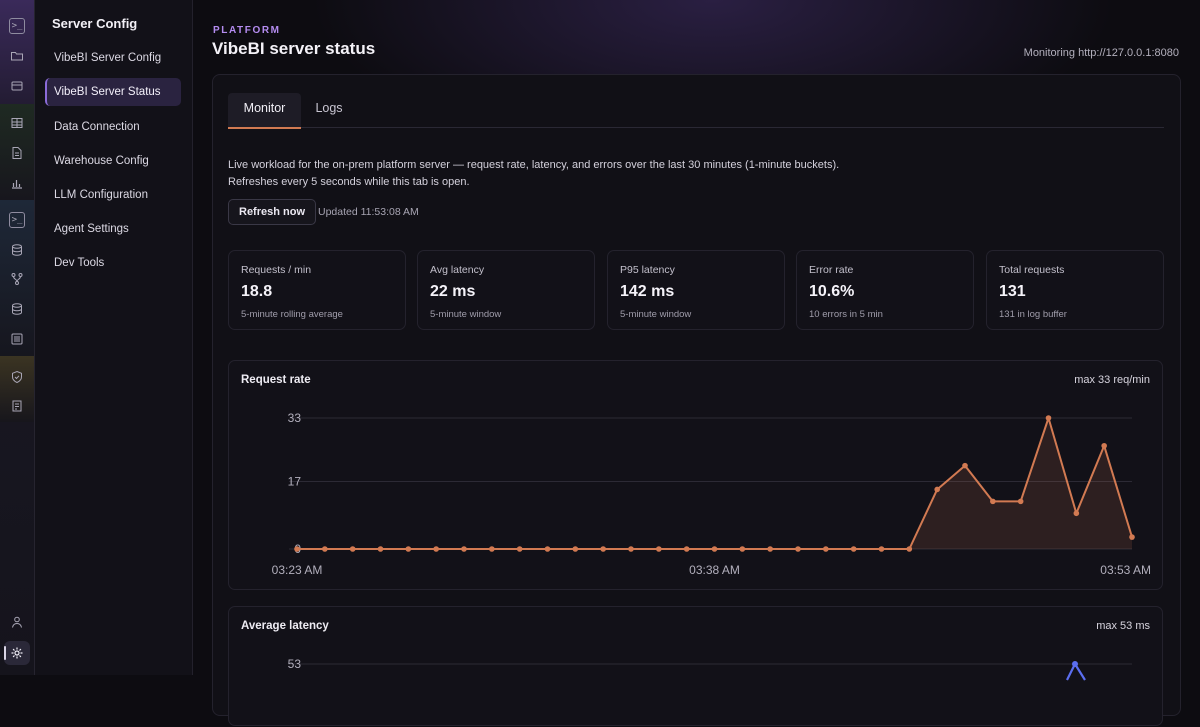 The image size is (1200, 727). Describe the element at coordinates (696, 290) in the screenshot. I see `stat-card-p95-latency: P95 latency 142 ms 5-minute window` at that location.